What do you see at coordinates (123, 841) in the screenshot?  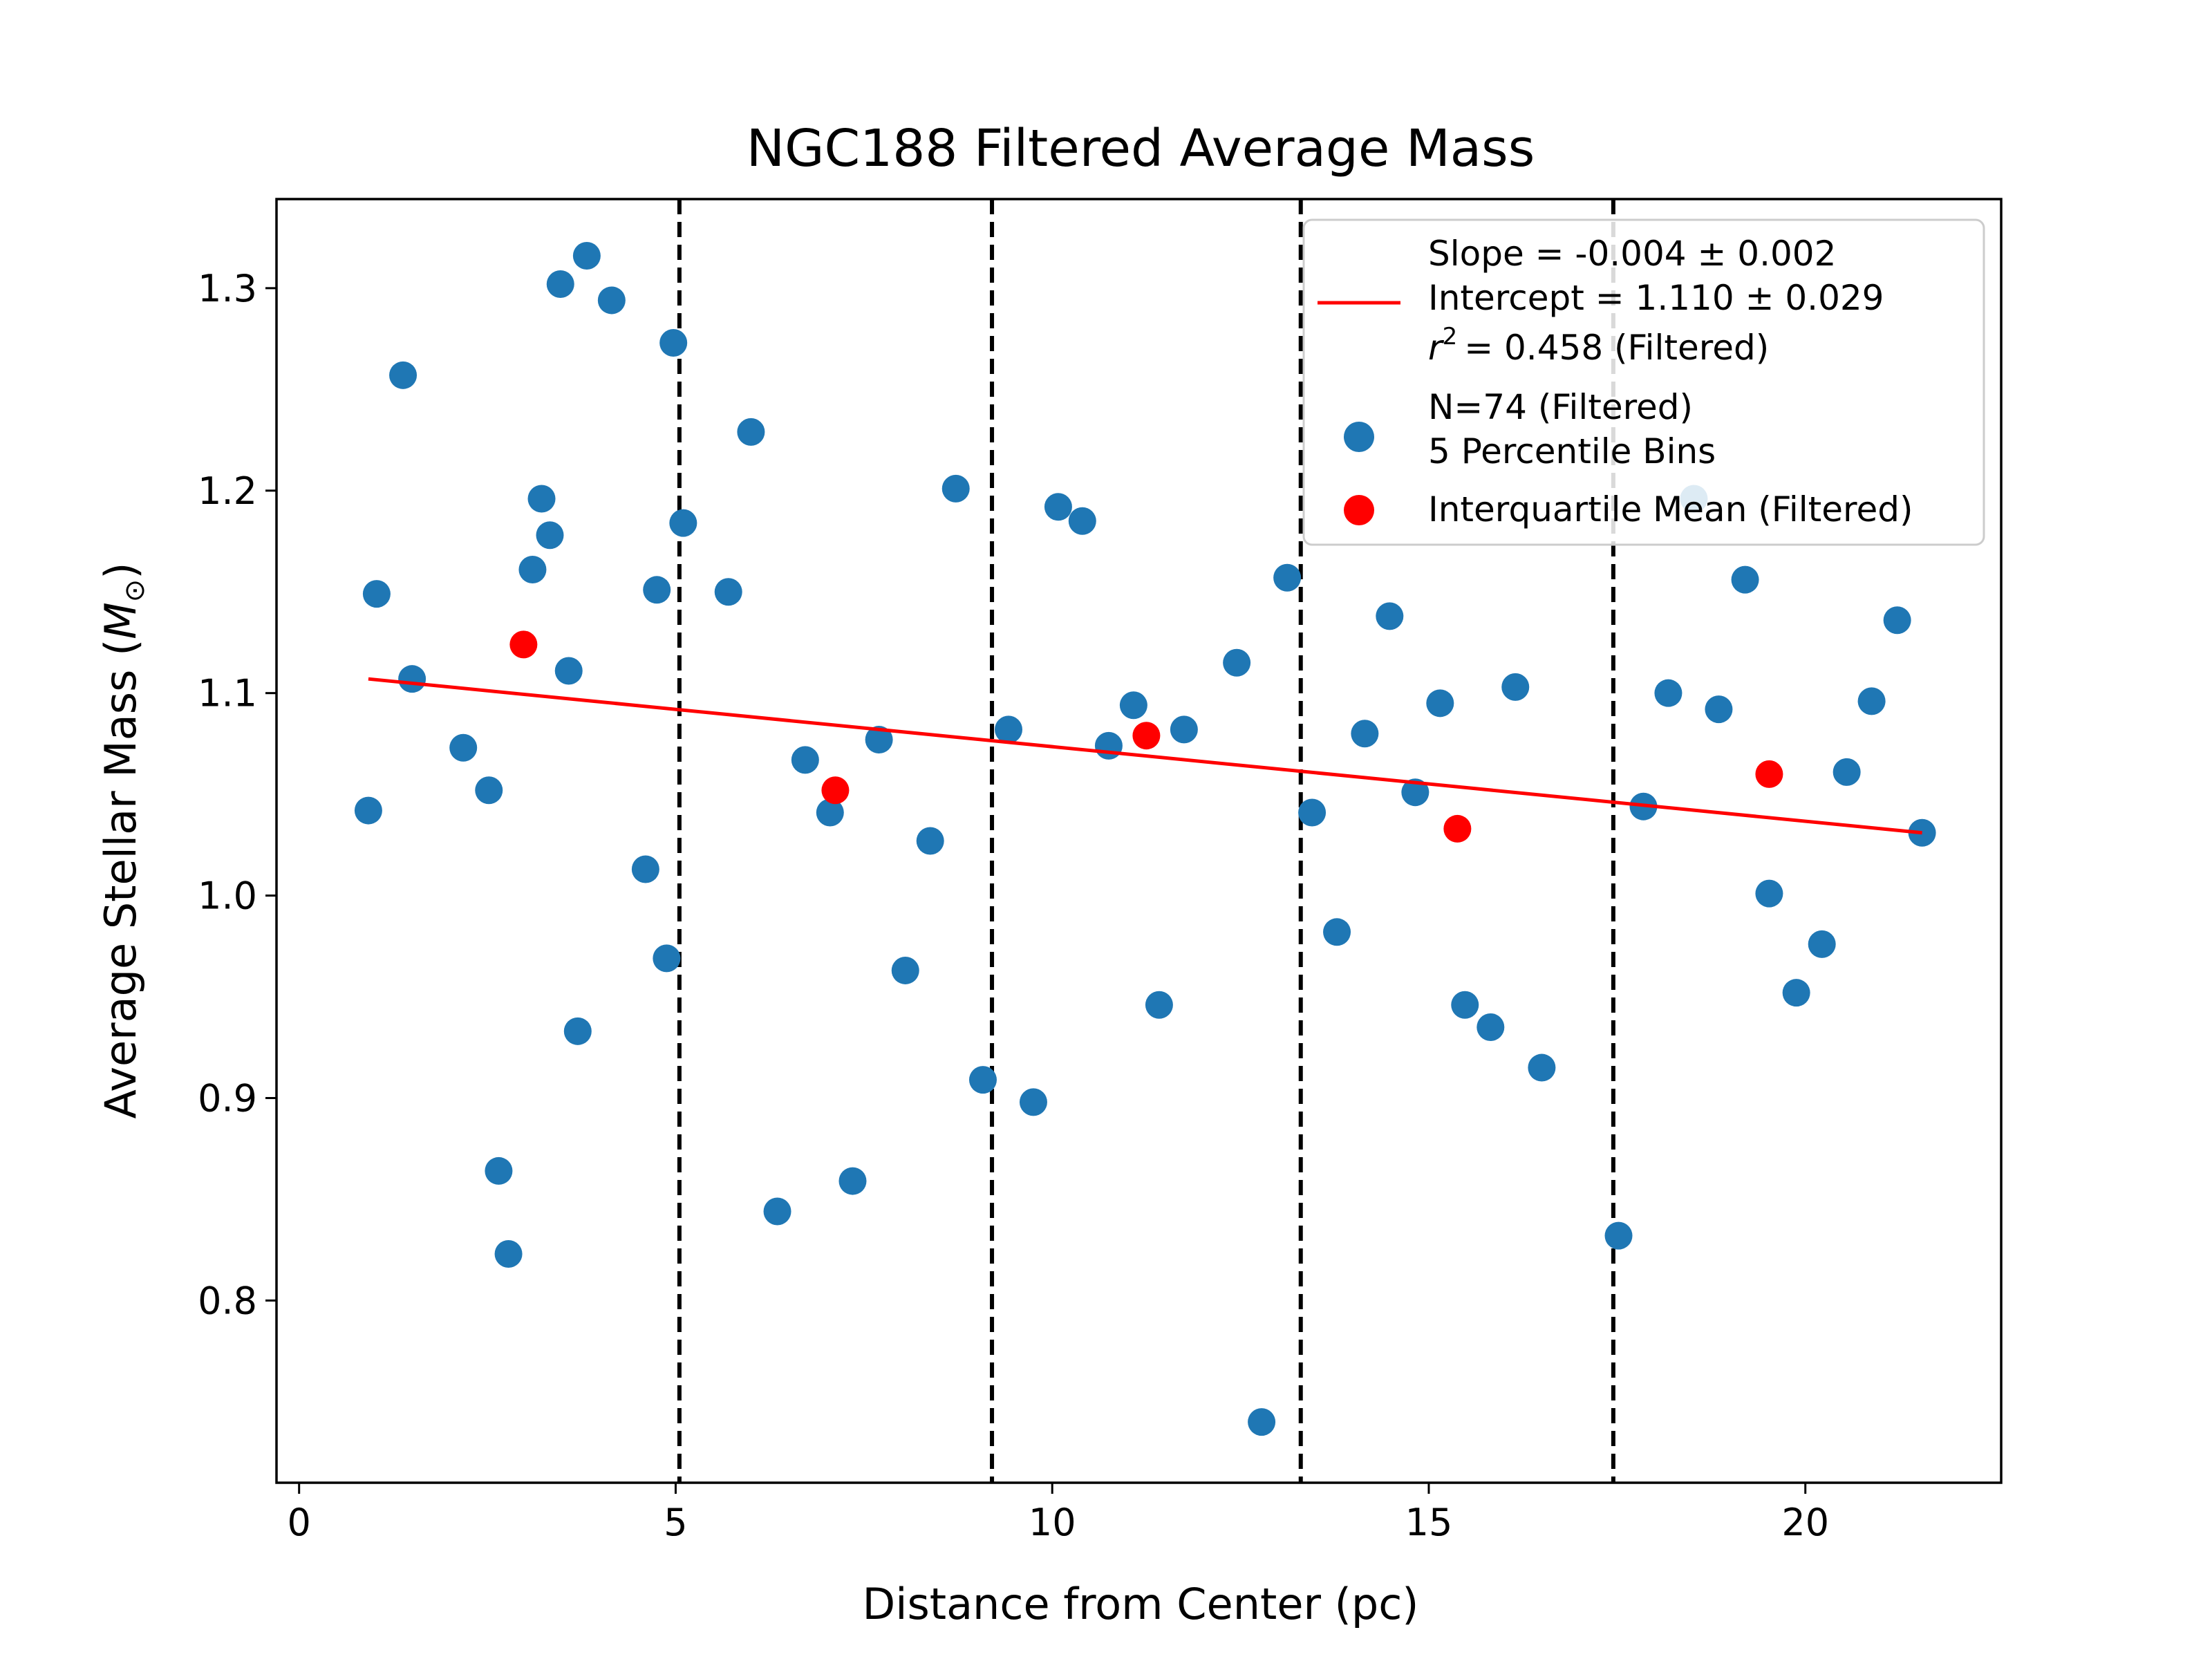 I see `y-axis-label: Average Stellar Mass (M⊙)` at bounding box center [123, 841].